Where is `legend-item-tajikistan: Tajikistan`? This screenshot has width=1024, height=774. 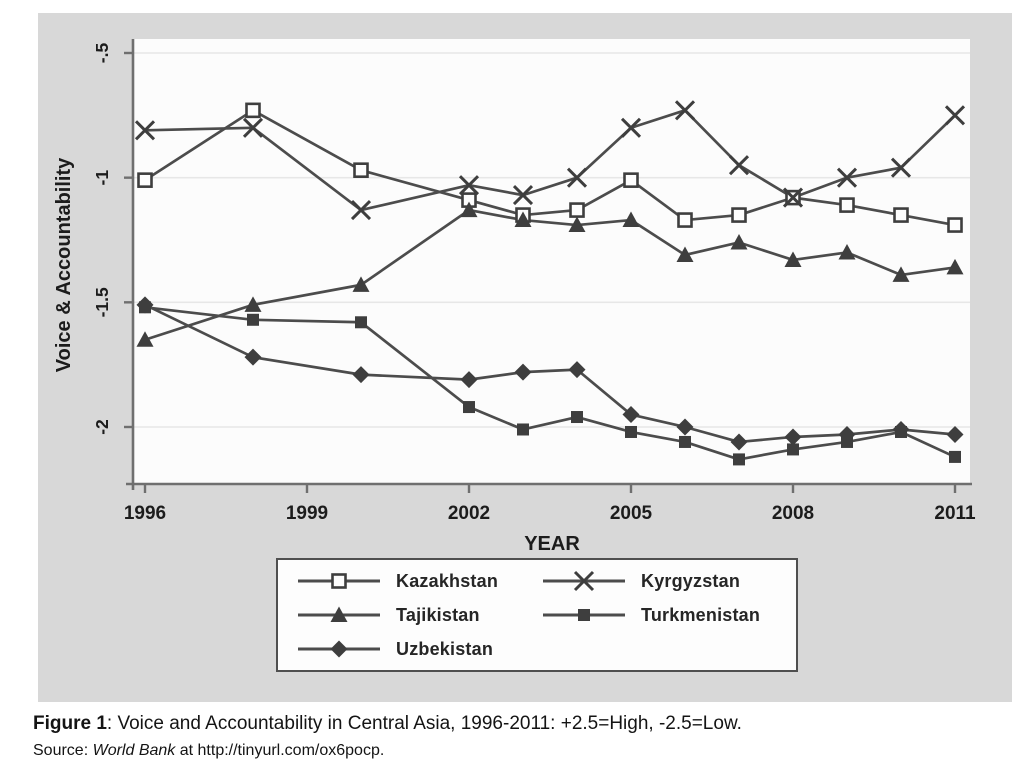 legend-item-tajikistan: Tajikistan is located at coordinates (418, 615).